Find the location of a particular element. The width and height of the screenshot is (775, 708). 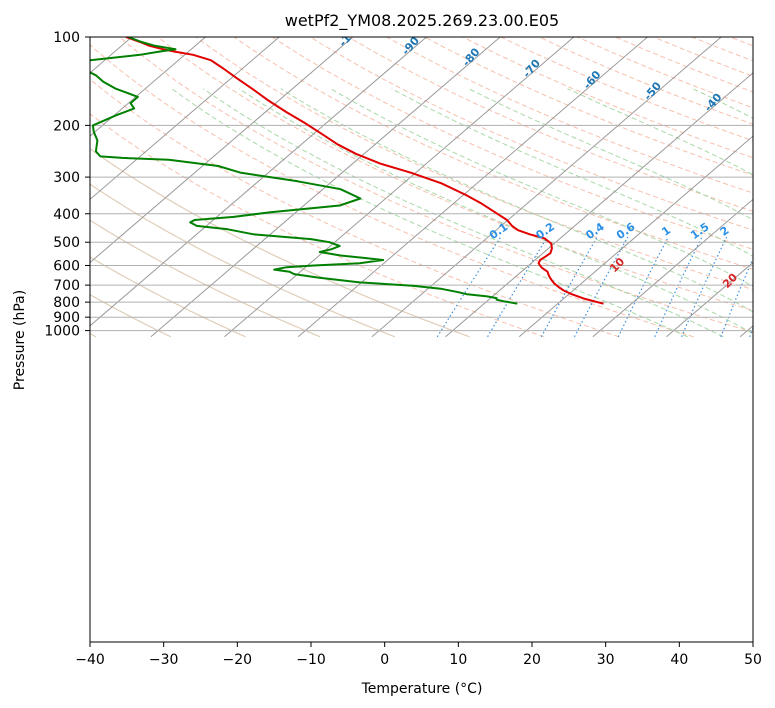

mixing-ratio-label: 1 is located at coordinates (666, 231).